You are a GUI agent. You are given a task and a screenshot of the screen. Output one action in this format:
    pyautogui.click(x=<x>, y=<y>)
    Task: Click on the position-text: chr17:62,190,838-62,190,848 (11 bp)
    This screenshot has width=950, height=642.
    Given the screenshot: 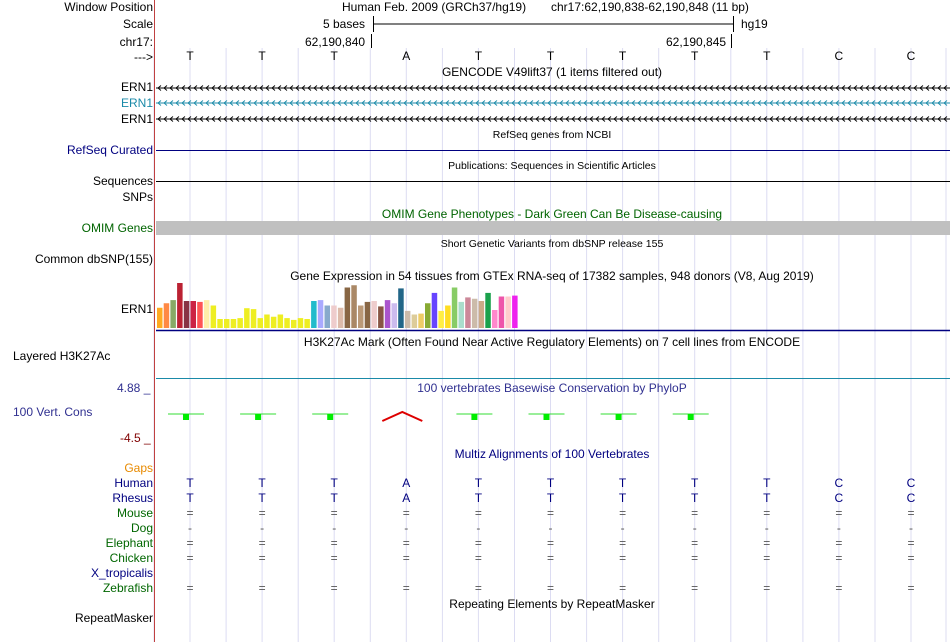 What is the action you would take?
    pyautogui.click(x=650, y=7)
    